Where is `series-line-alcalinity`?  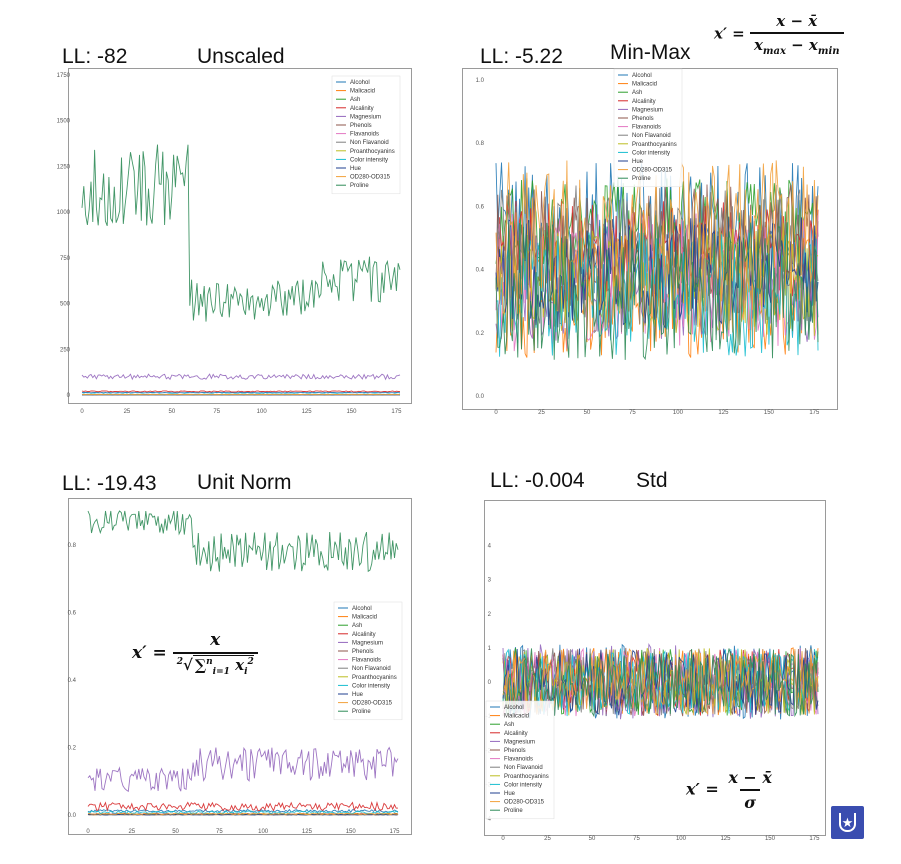
series-line-alcalinity is located at coordinates (243, 806).